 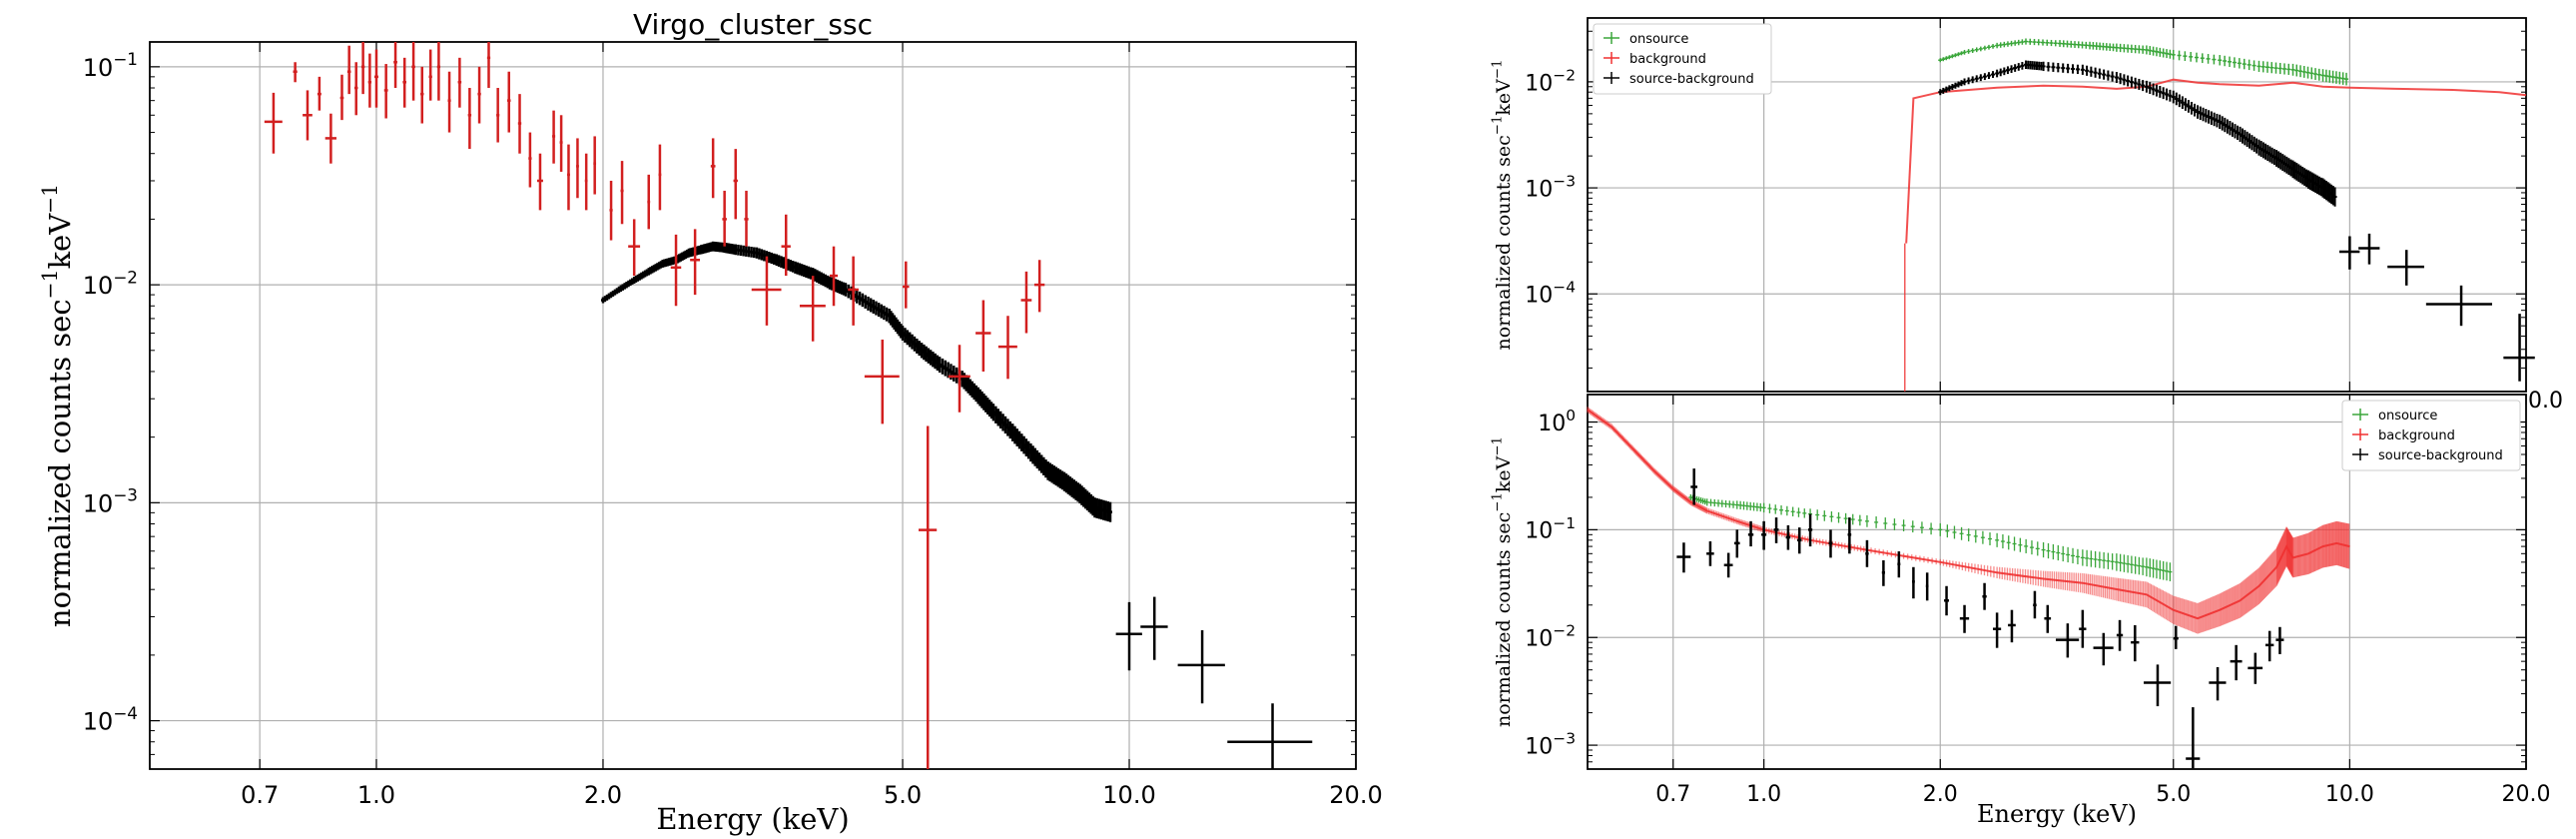 I want to click on chart-title: Virgo_cluster_ssc, so click(x=753, y=25).